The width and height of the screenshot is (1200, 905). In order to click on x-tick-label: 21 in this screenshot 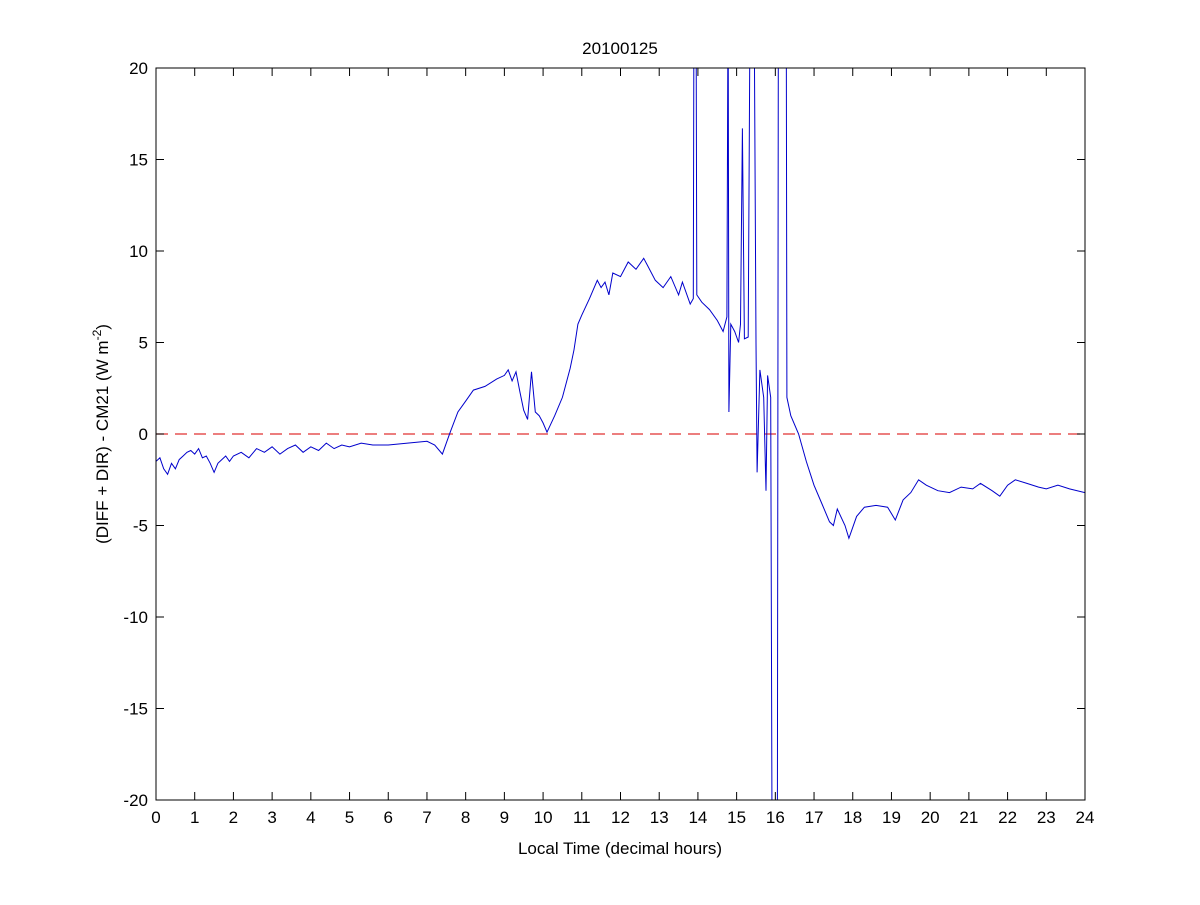, I will do `click(968, 817)`.